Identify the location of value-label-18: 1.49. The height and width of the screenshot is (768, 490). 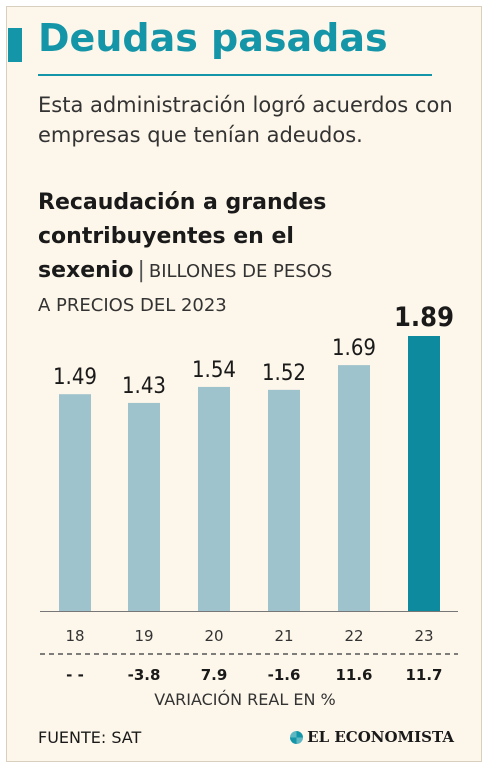
(75, 377).